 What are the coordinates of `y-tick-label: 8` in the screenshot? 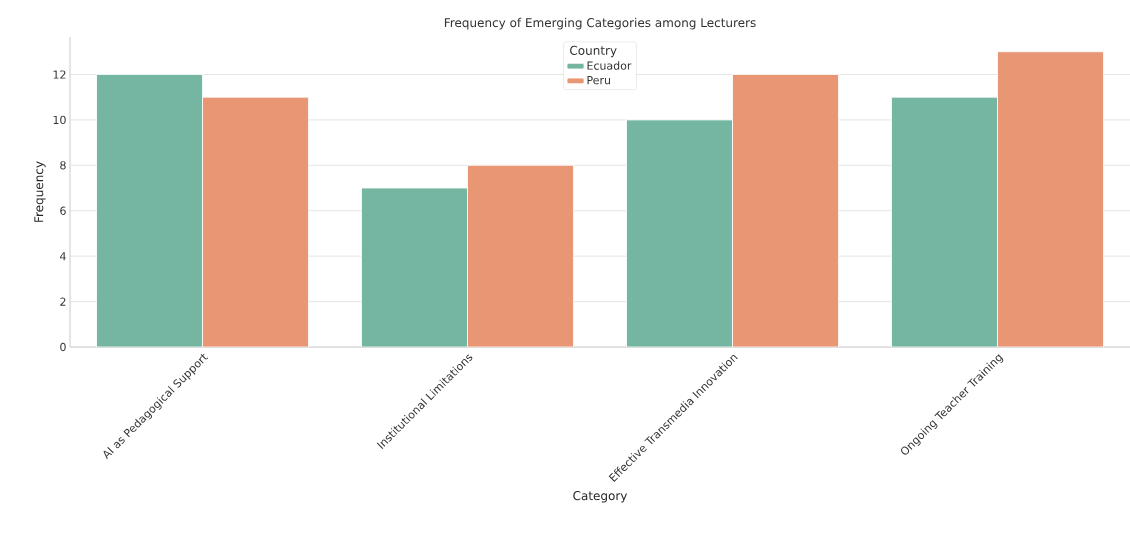 It's located at (63, 165).